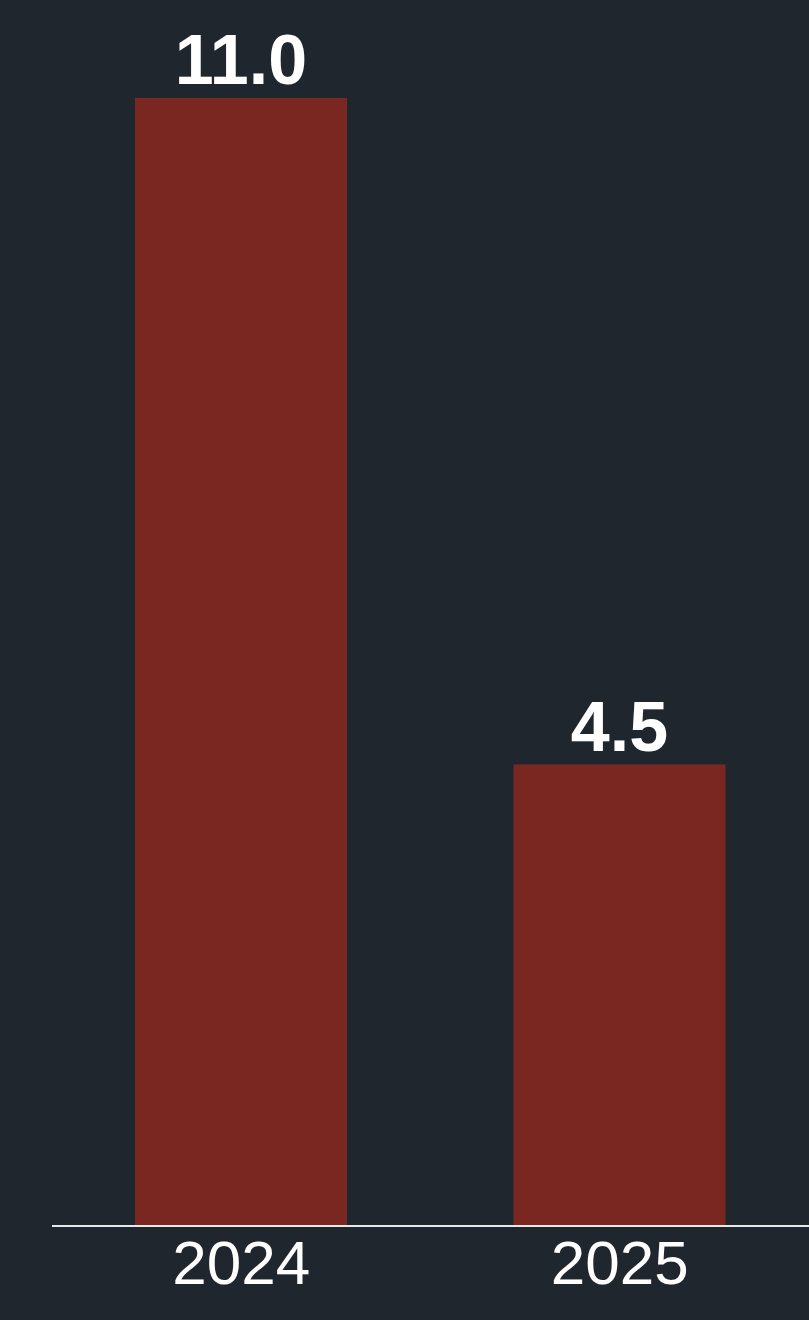 This screenshot has height=1320, width=809. What do you see at coordinates (619, 726) in the screenshot?
I see `data-label: 4.5` at bounding box center [619, 726].